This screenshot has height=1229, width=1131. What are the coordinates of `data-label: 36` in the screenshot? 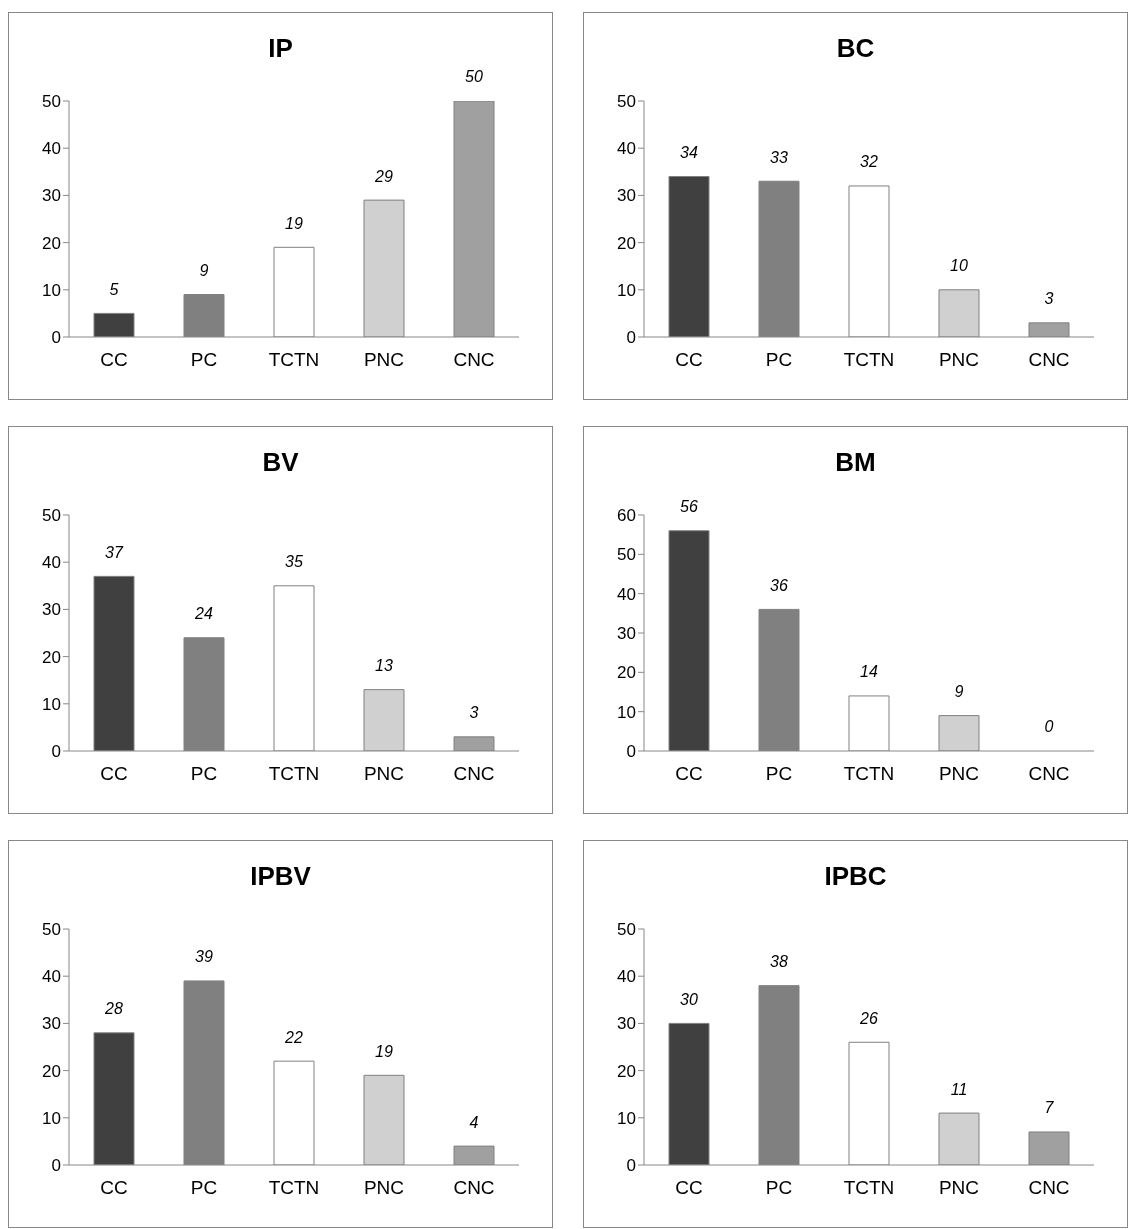 It's located at (779, 585).